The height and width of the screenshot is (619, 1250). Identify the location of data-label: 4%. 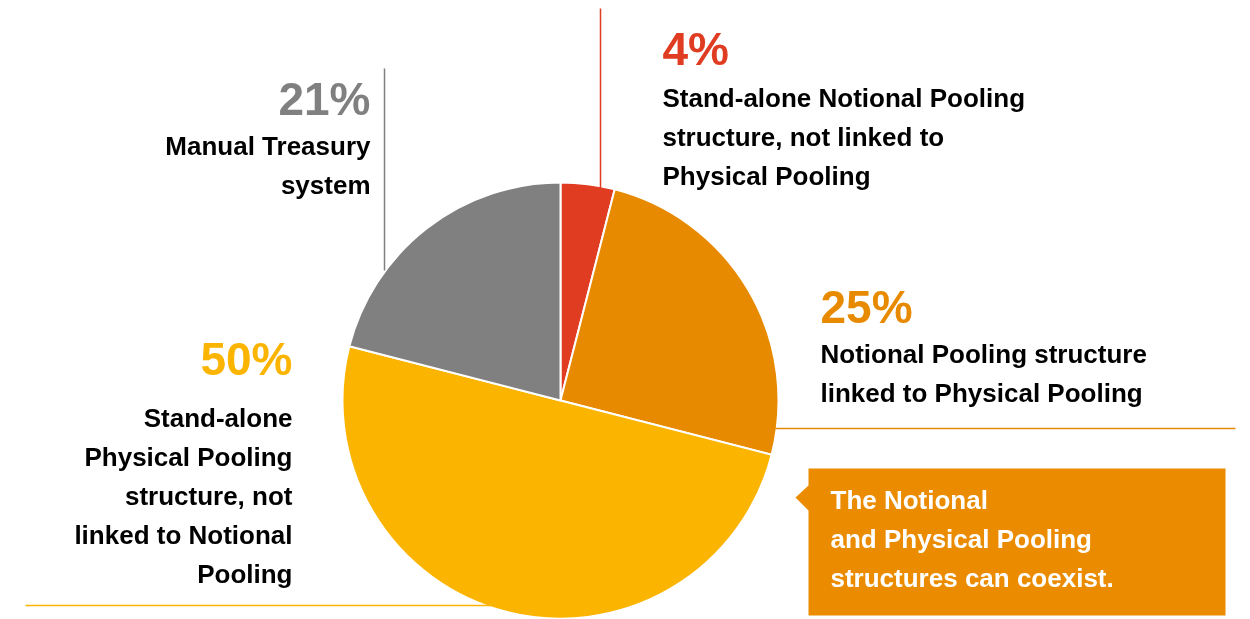
(695, 48).